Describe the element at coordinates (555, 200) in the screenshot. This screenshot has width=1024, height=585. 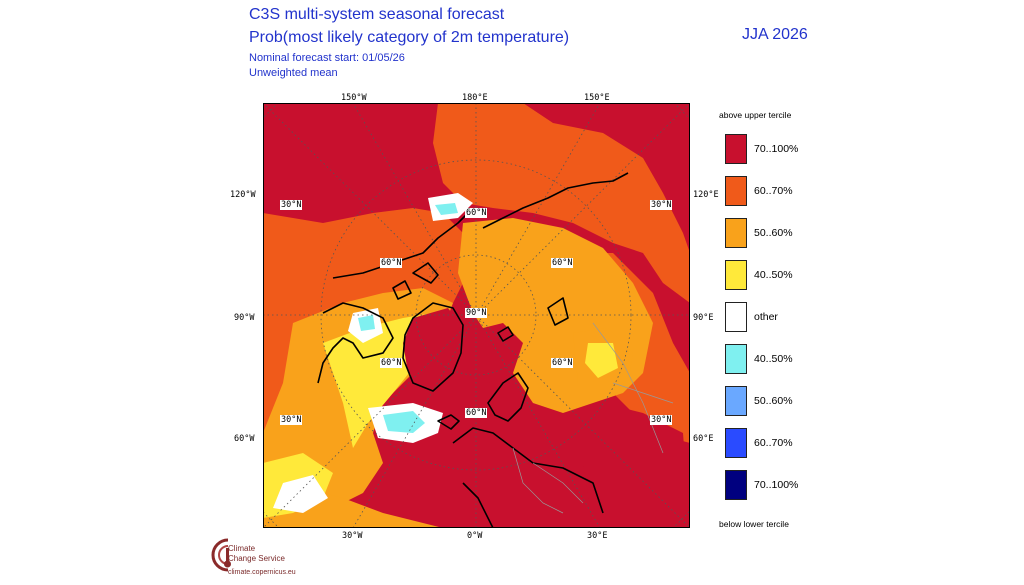
I see `coast-eurasia-north` at that location.